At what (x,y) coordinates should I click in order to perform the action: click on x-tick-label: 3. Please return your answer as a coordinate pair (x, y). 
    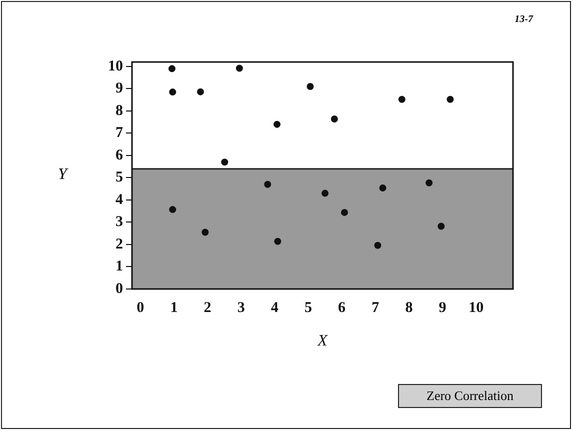
    Looking at the image, I should click on (241, 308).